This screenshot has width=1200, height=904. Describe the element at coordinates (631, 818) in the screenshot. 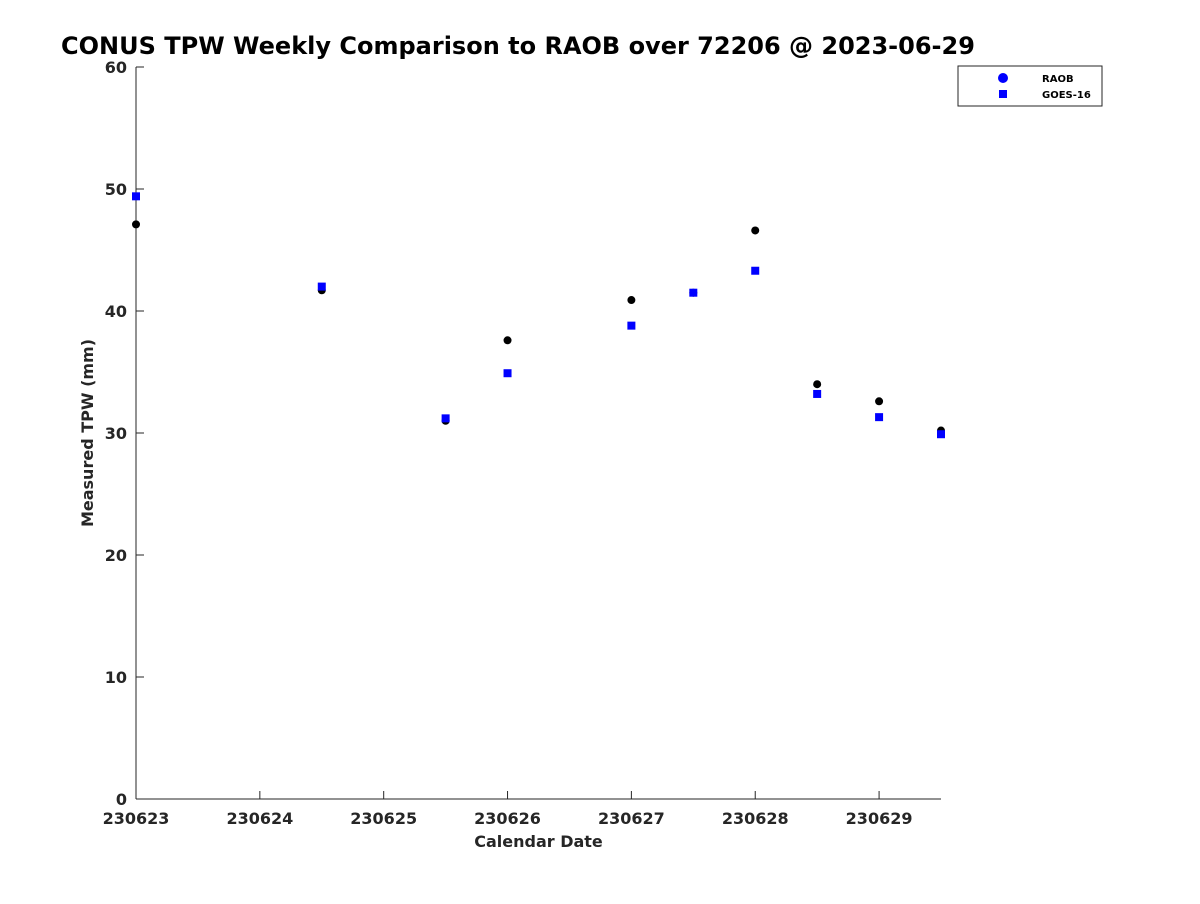

I see `x-tick-label: 230627` at that location.